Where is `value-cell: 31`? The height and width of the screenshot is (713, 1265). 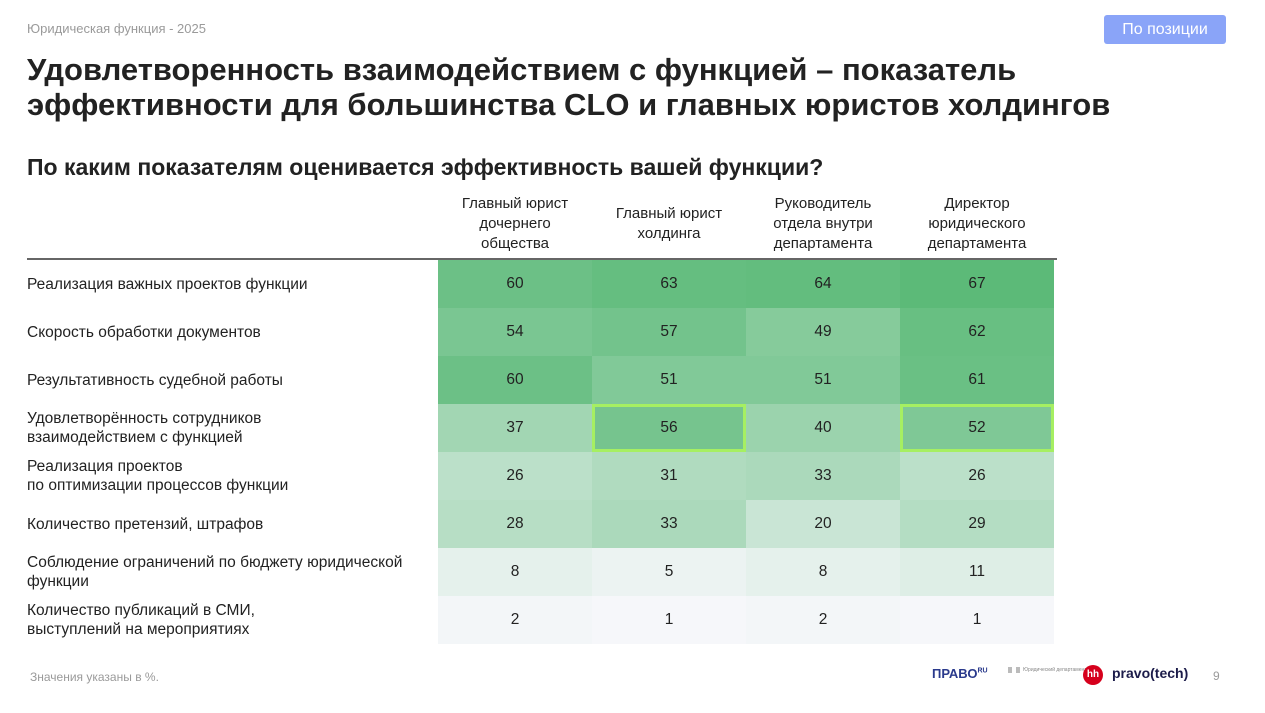
value-cell: 31 is located at coordinates (669, 476).